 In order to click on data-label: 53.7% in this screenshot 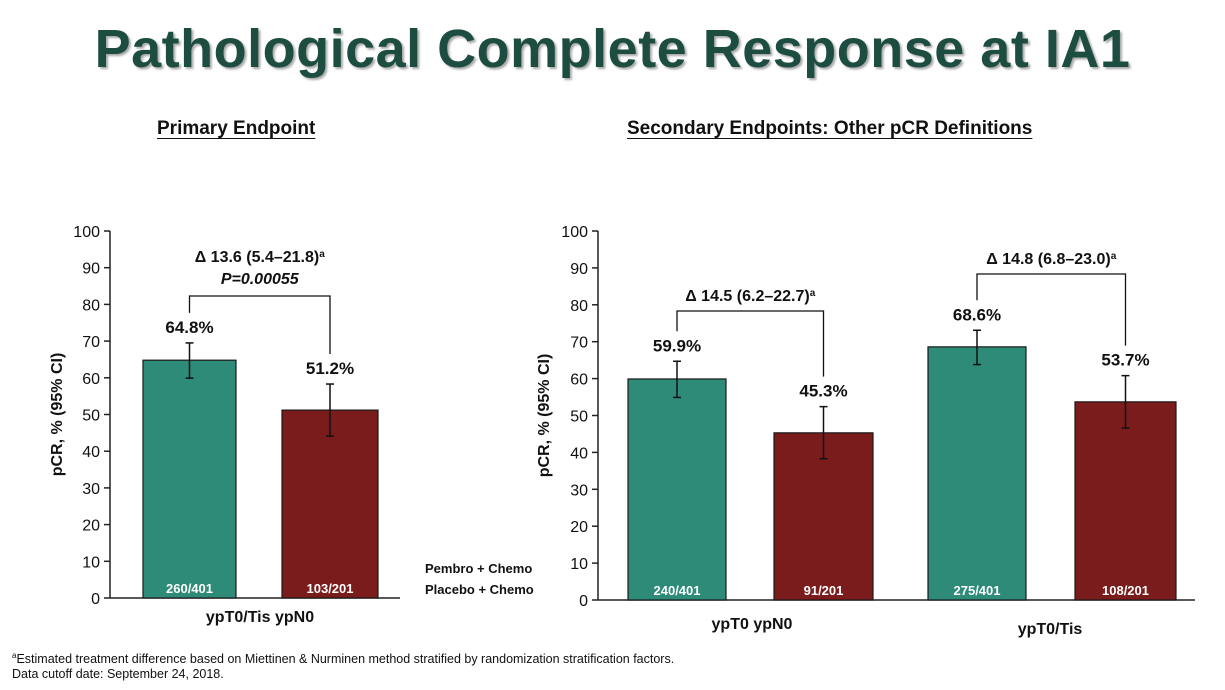, I will do `click(1125, 360)`.